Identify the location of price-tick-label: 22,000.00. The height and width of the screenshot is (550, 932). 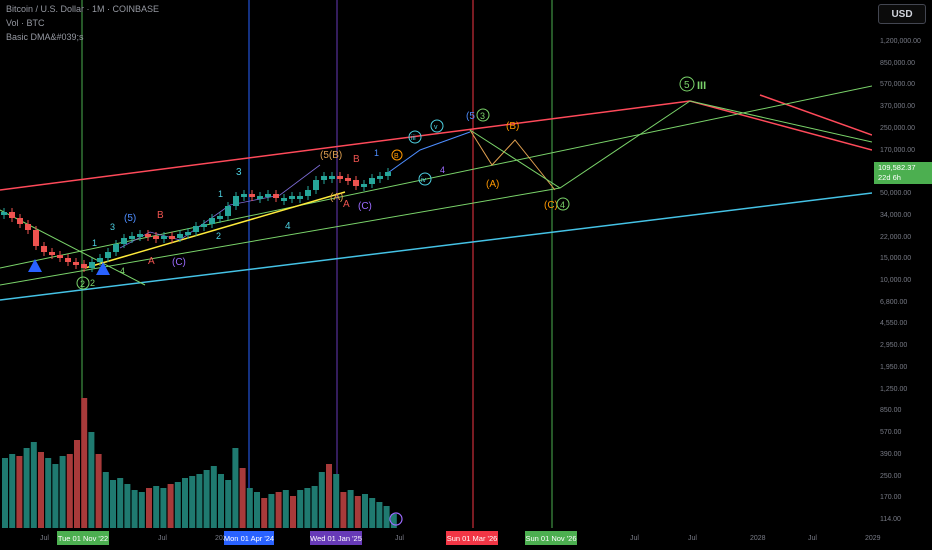
(896, 237).